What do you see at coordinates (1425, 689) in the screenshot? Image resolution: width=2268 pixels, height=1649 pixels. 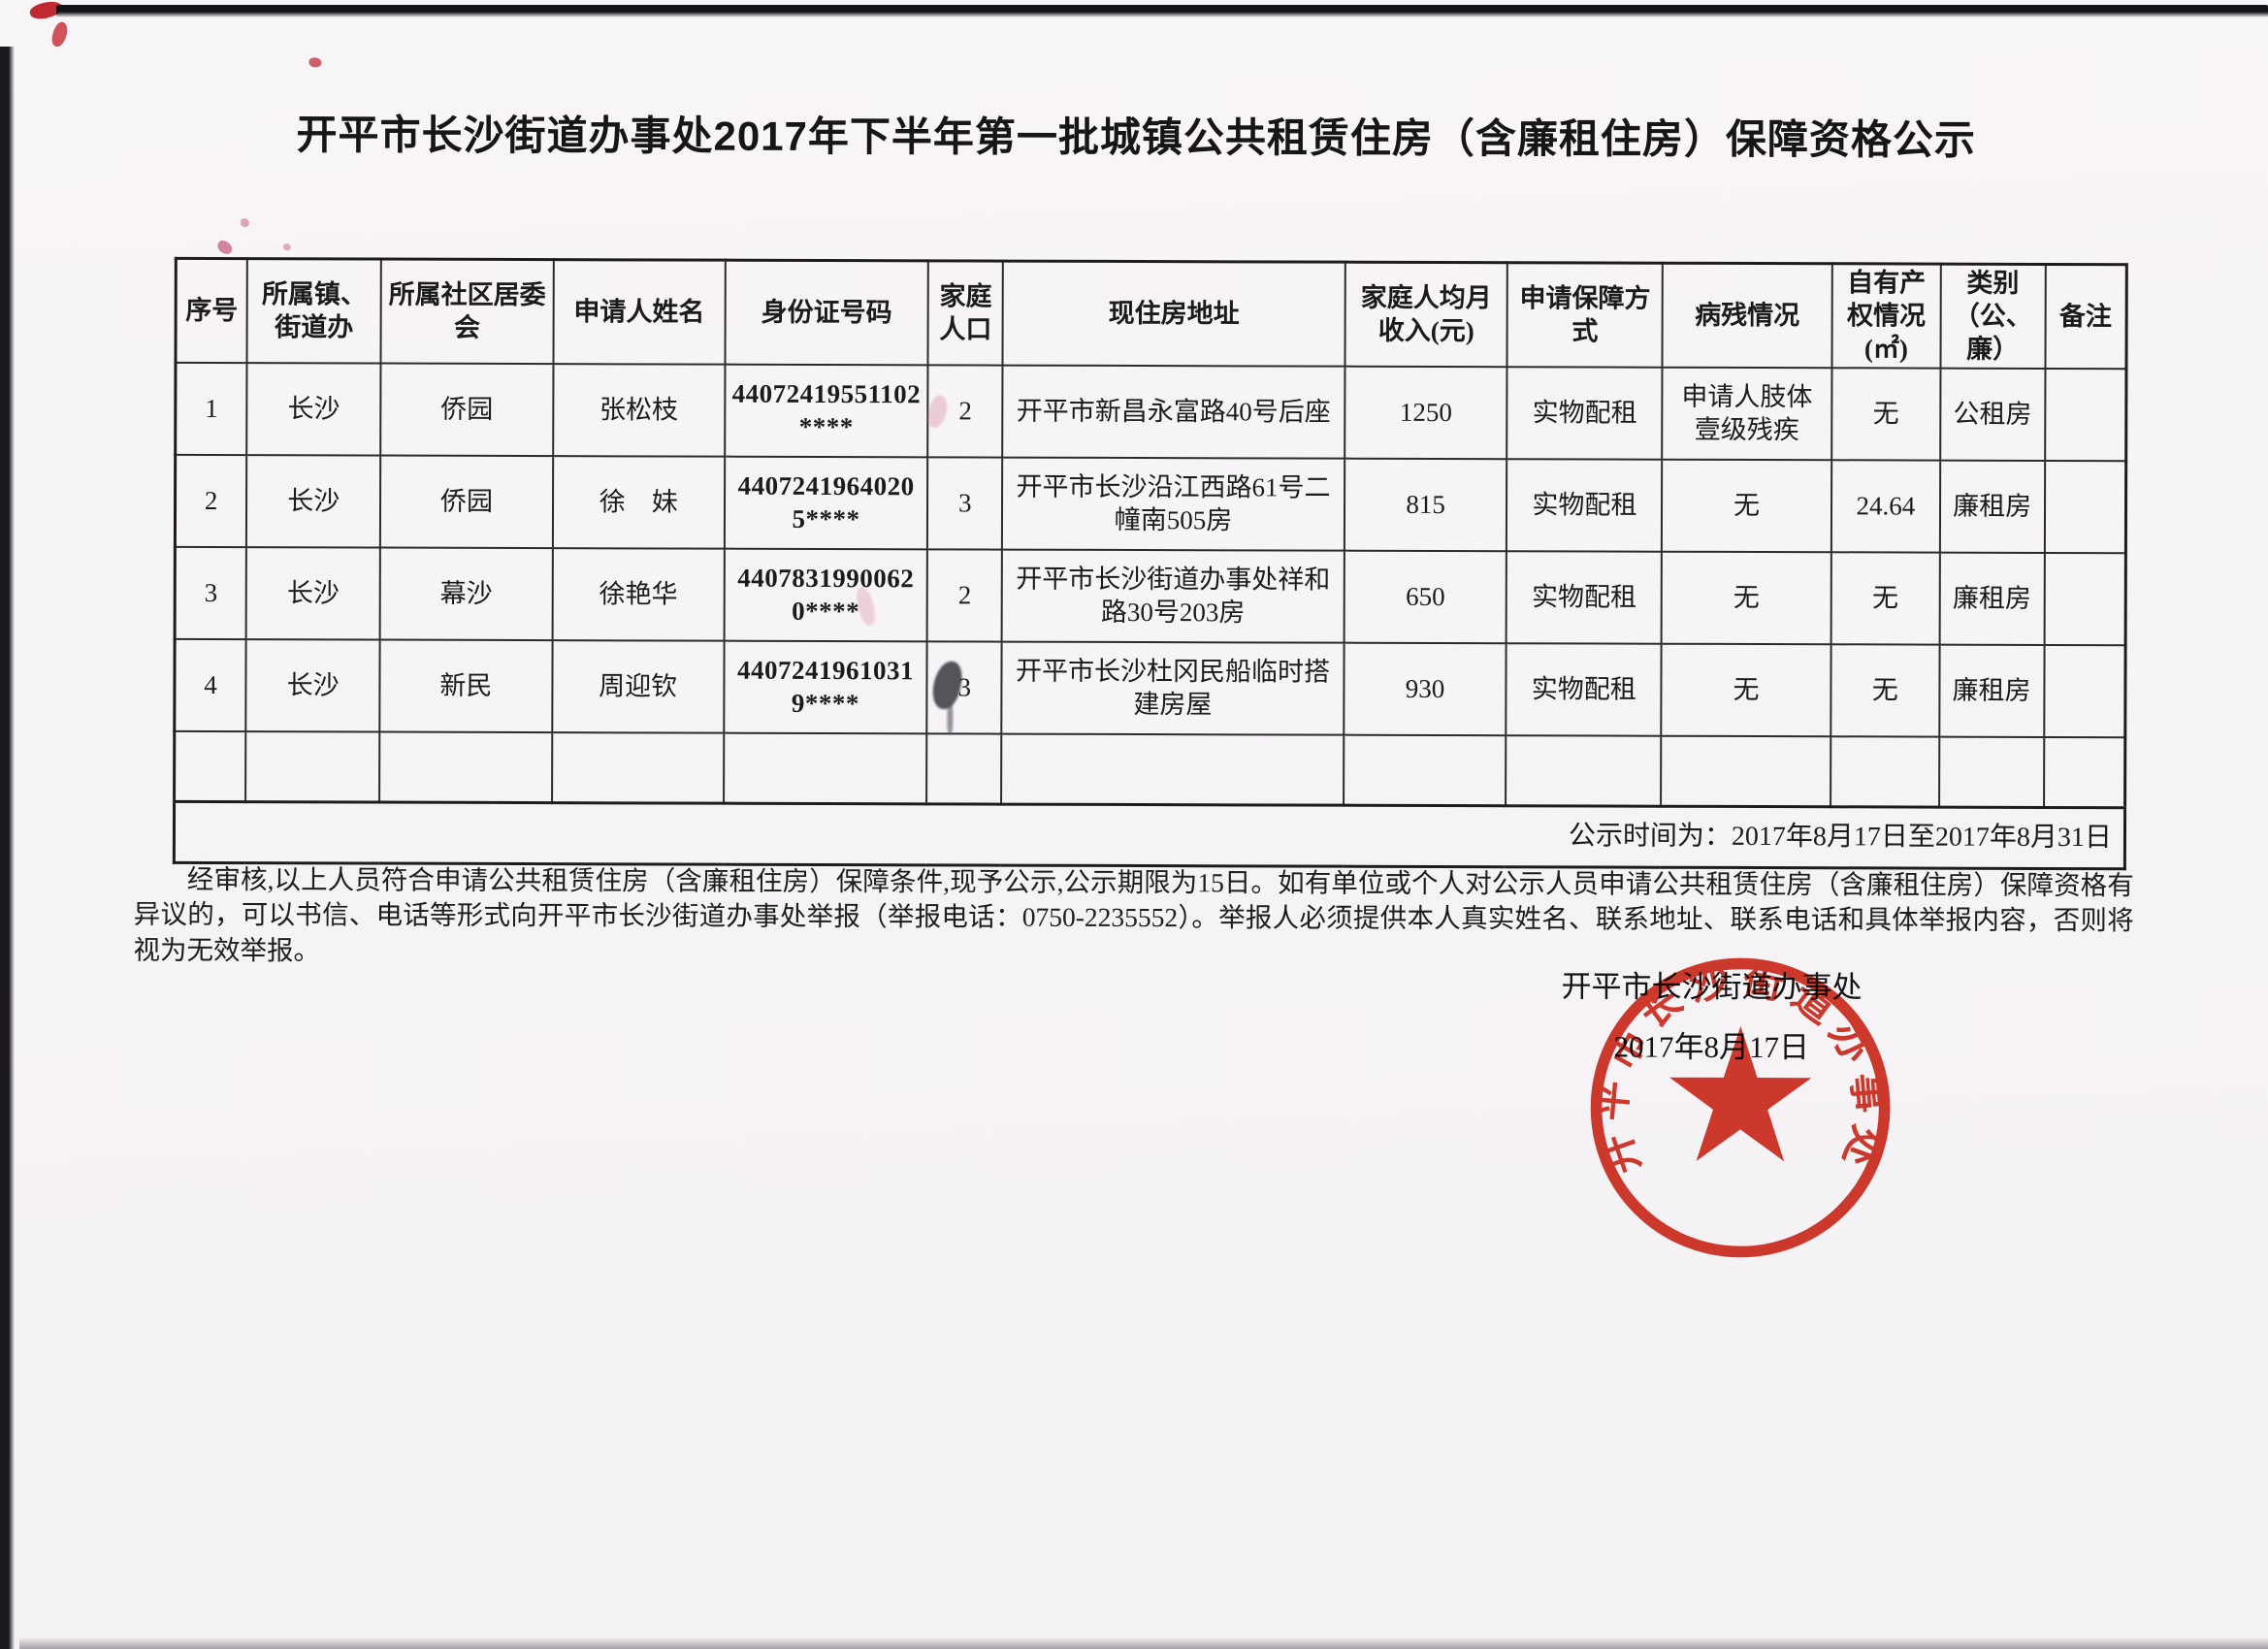 I see `table-cell: 930` at bounding box center [1425, 689].